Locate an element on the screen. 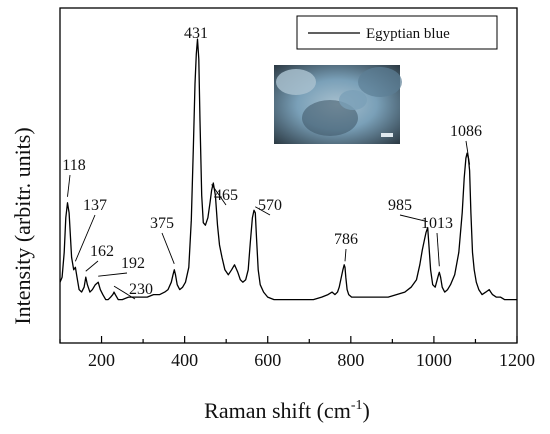 The height and width of the screenshot is (434, 550). legend-label-egyptian-blue: Egyptian blue is located at coordinates (408, 34).